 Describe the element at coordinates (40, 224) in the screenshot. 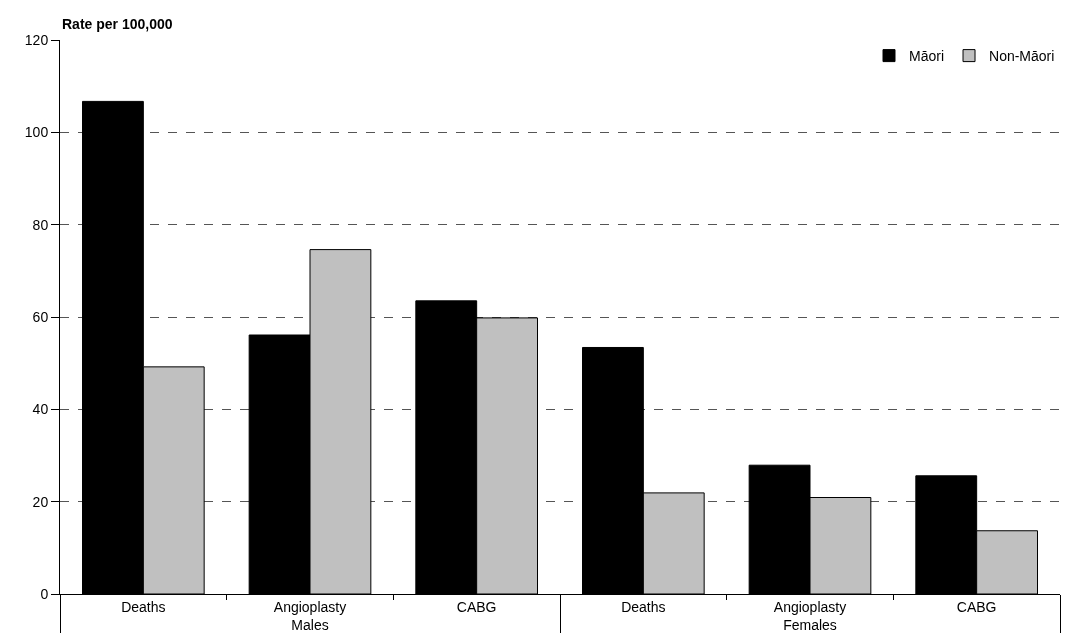

I see `y-tick-label: 80` at that location.